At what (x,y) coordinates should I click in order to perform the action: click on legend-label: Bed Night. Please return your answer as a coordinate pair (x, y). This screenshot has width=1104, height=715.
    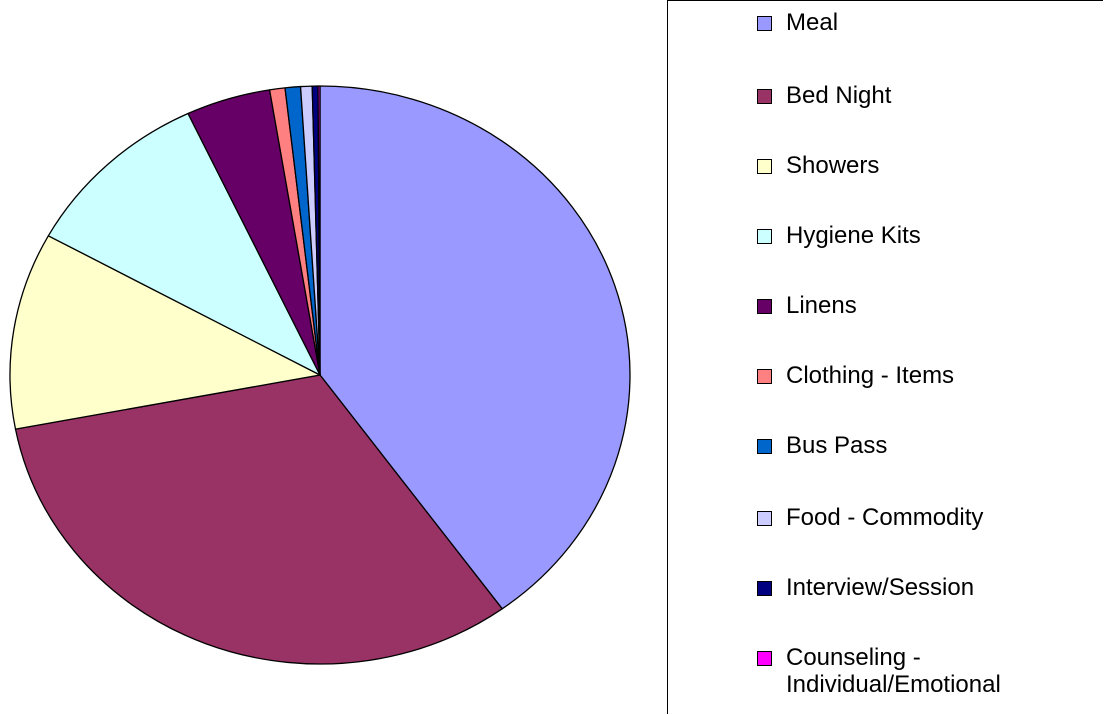
    Looking at the image, I should click on (839, 95).